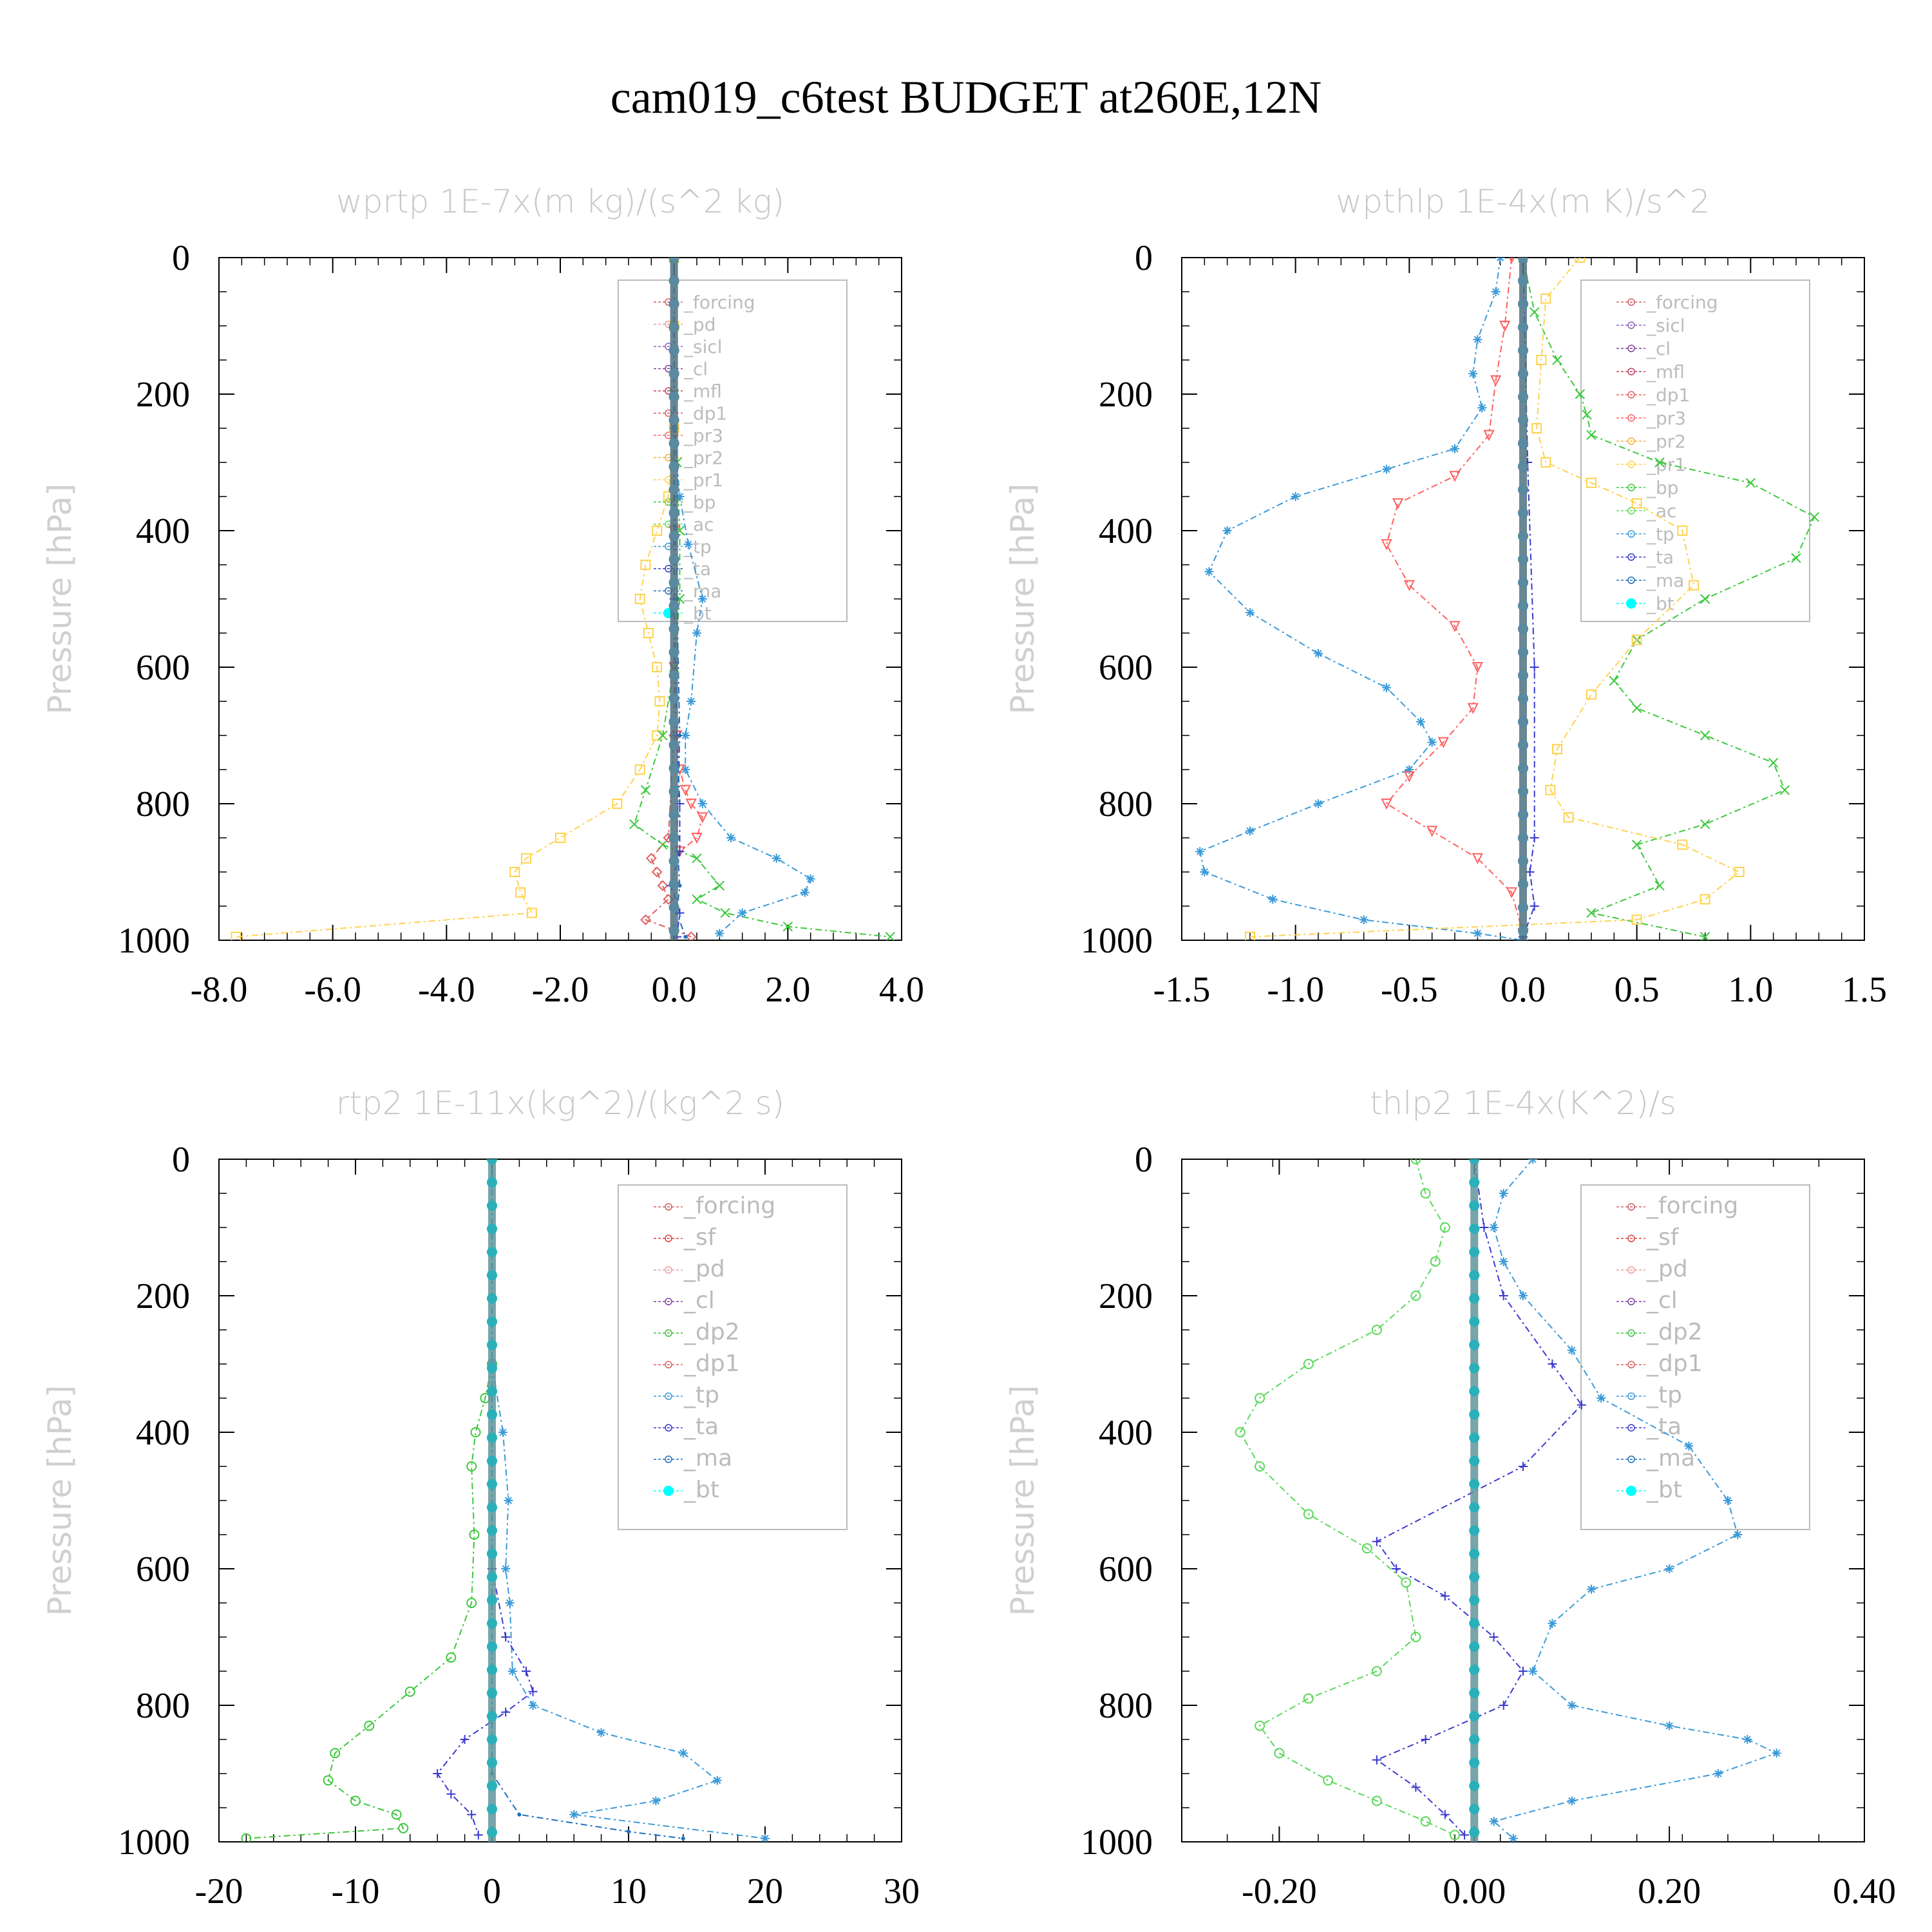  What do you see at coordinates (680, 735) in the screenshot?
I see `series-ma-point` at bounding box center [680, 735].